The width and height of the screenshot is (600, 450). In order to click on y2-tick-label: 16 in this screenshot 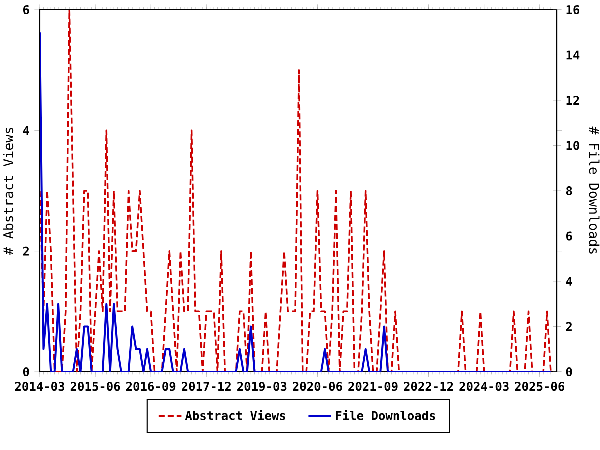, I will do `click(573, 10)`.